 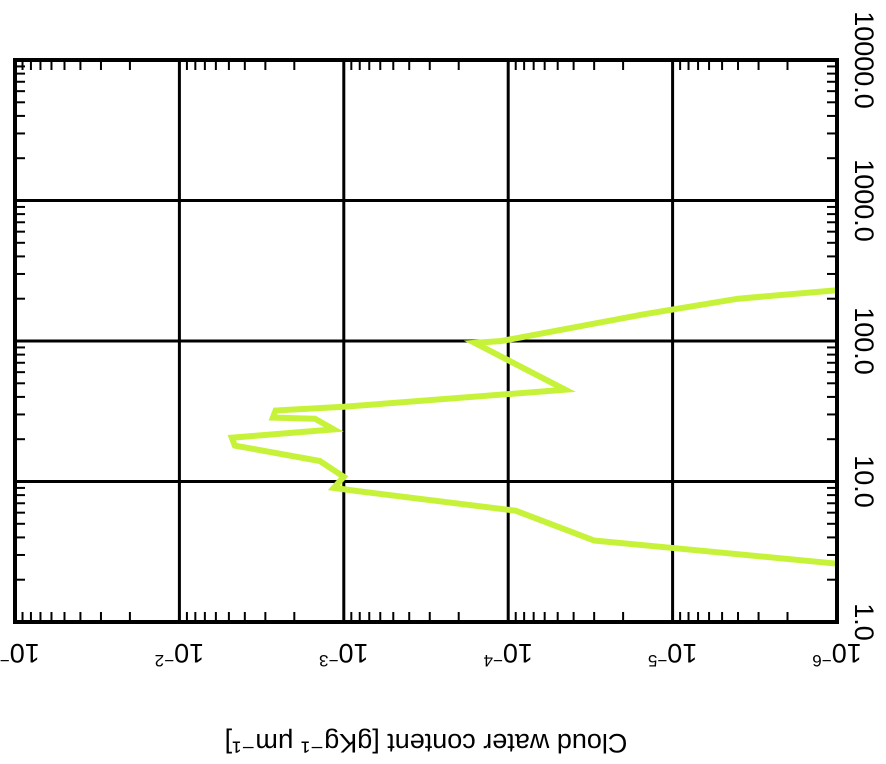 What do you see at coordinates (864, 200) in the screenshot?
I see `y-tick-label: 1000.0` at bounding box center [864, 200].